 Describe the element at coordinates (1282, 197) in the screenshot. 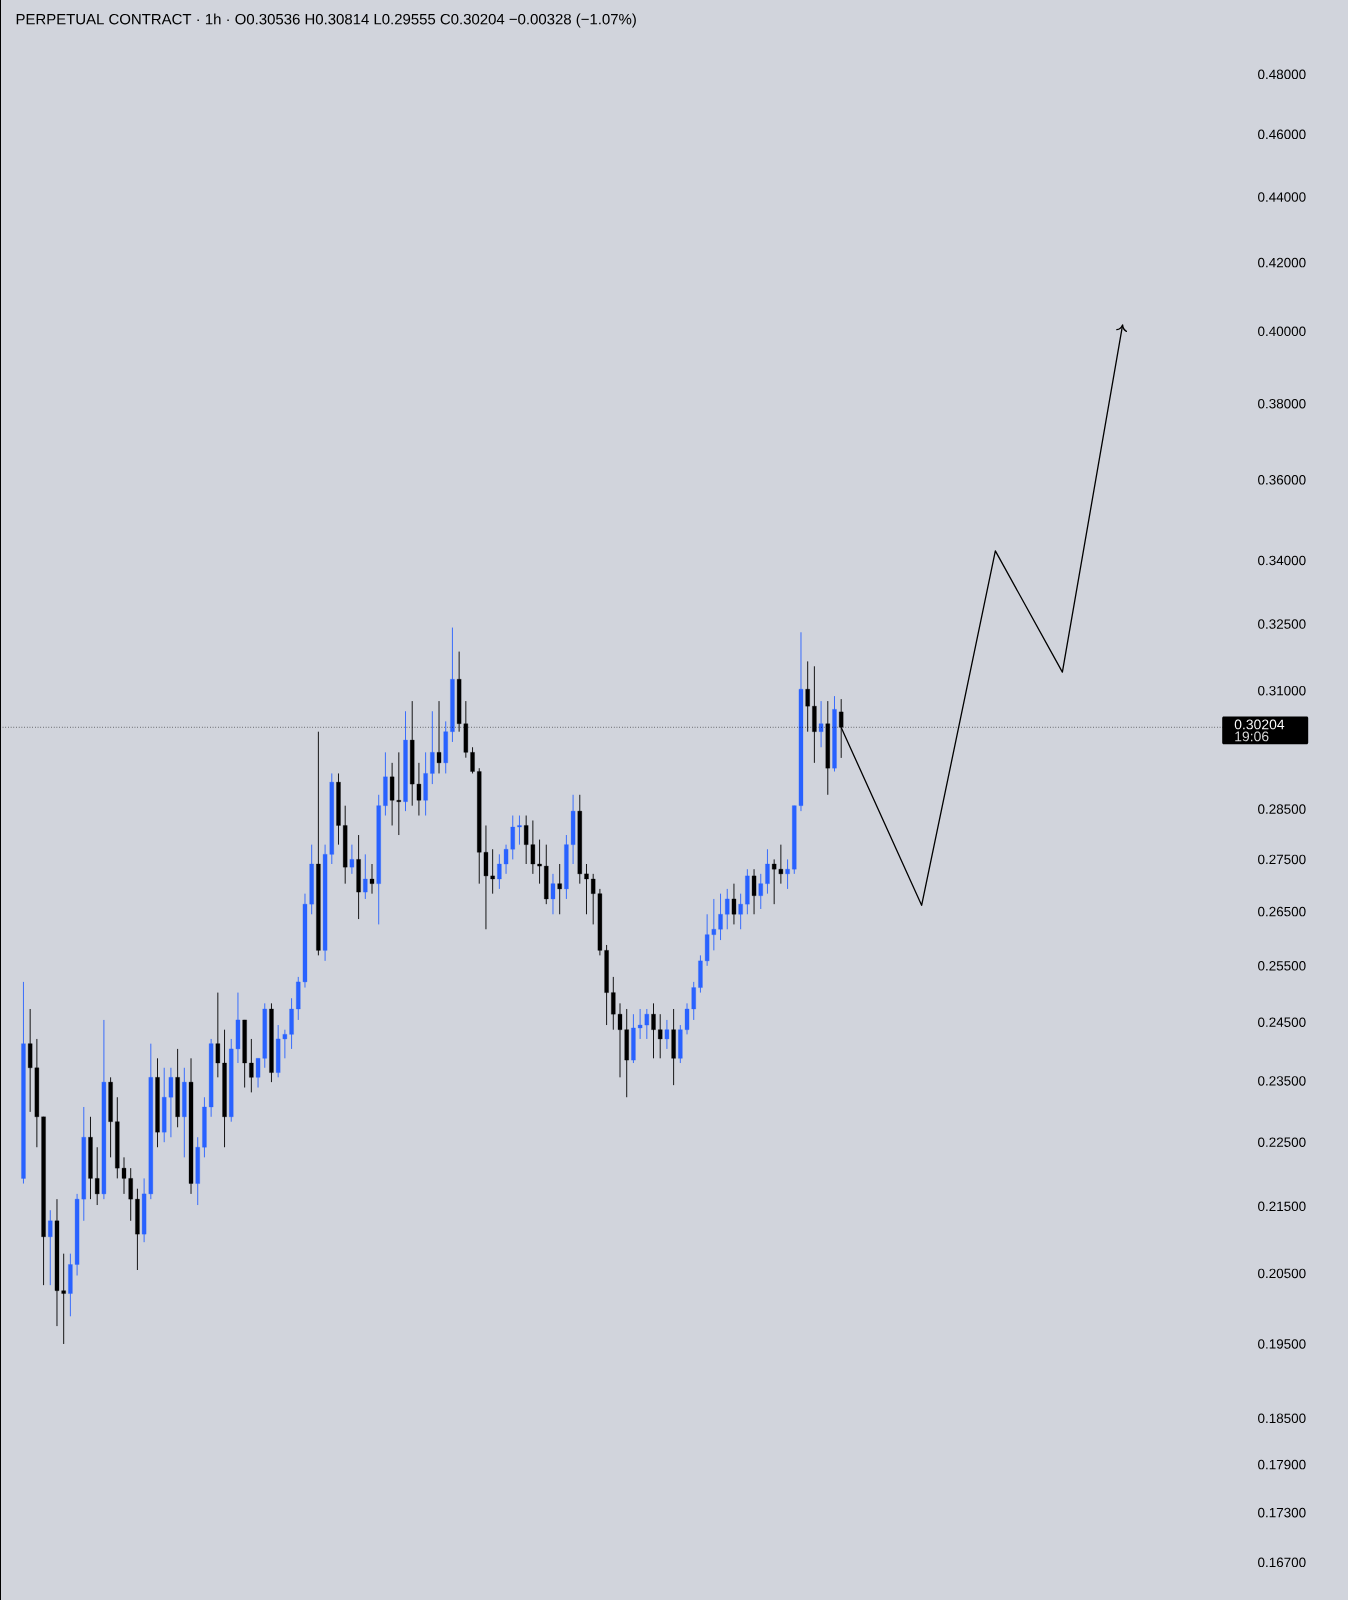

I see `y-tick-label: 0.44000` at that location.